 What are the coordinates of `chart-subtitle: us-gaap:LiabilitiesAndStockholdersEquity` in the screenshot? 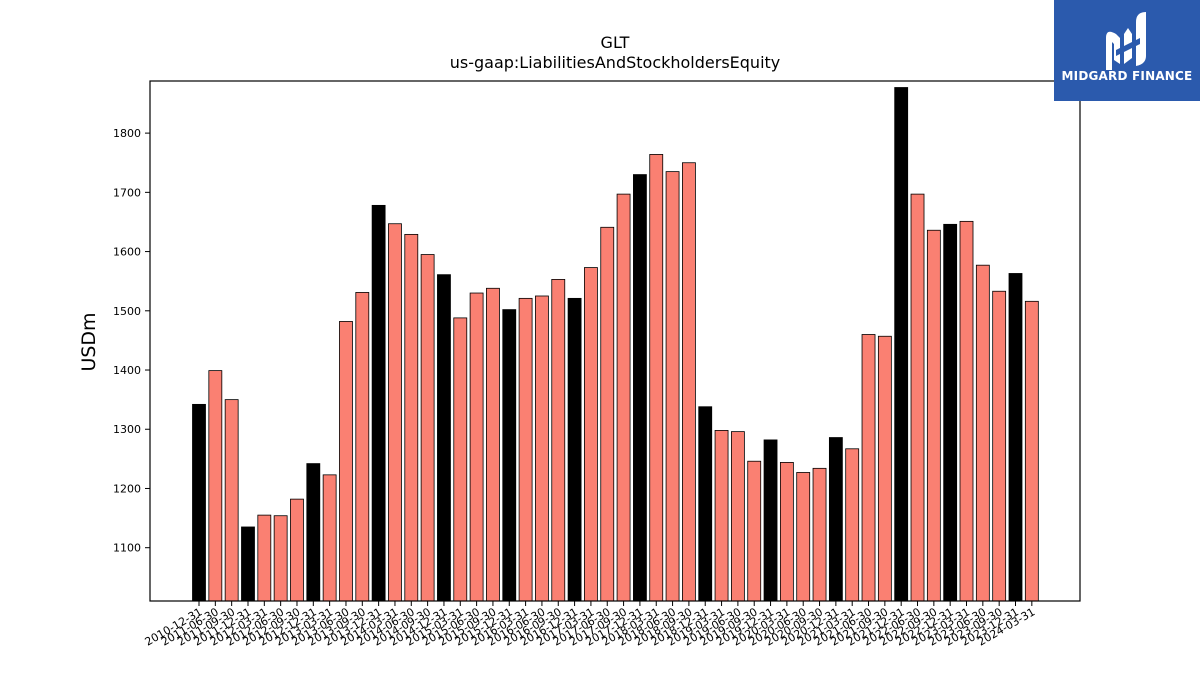 It's located at (615, 62).